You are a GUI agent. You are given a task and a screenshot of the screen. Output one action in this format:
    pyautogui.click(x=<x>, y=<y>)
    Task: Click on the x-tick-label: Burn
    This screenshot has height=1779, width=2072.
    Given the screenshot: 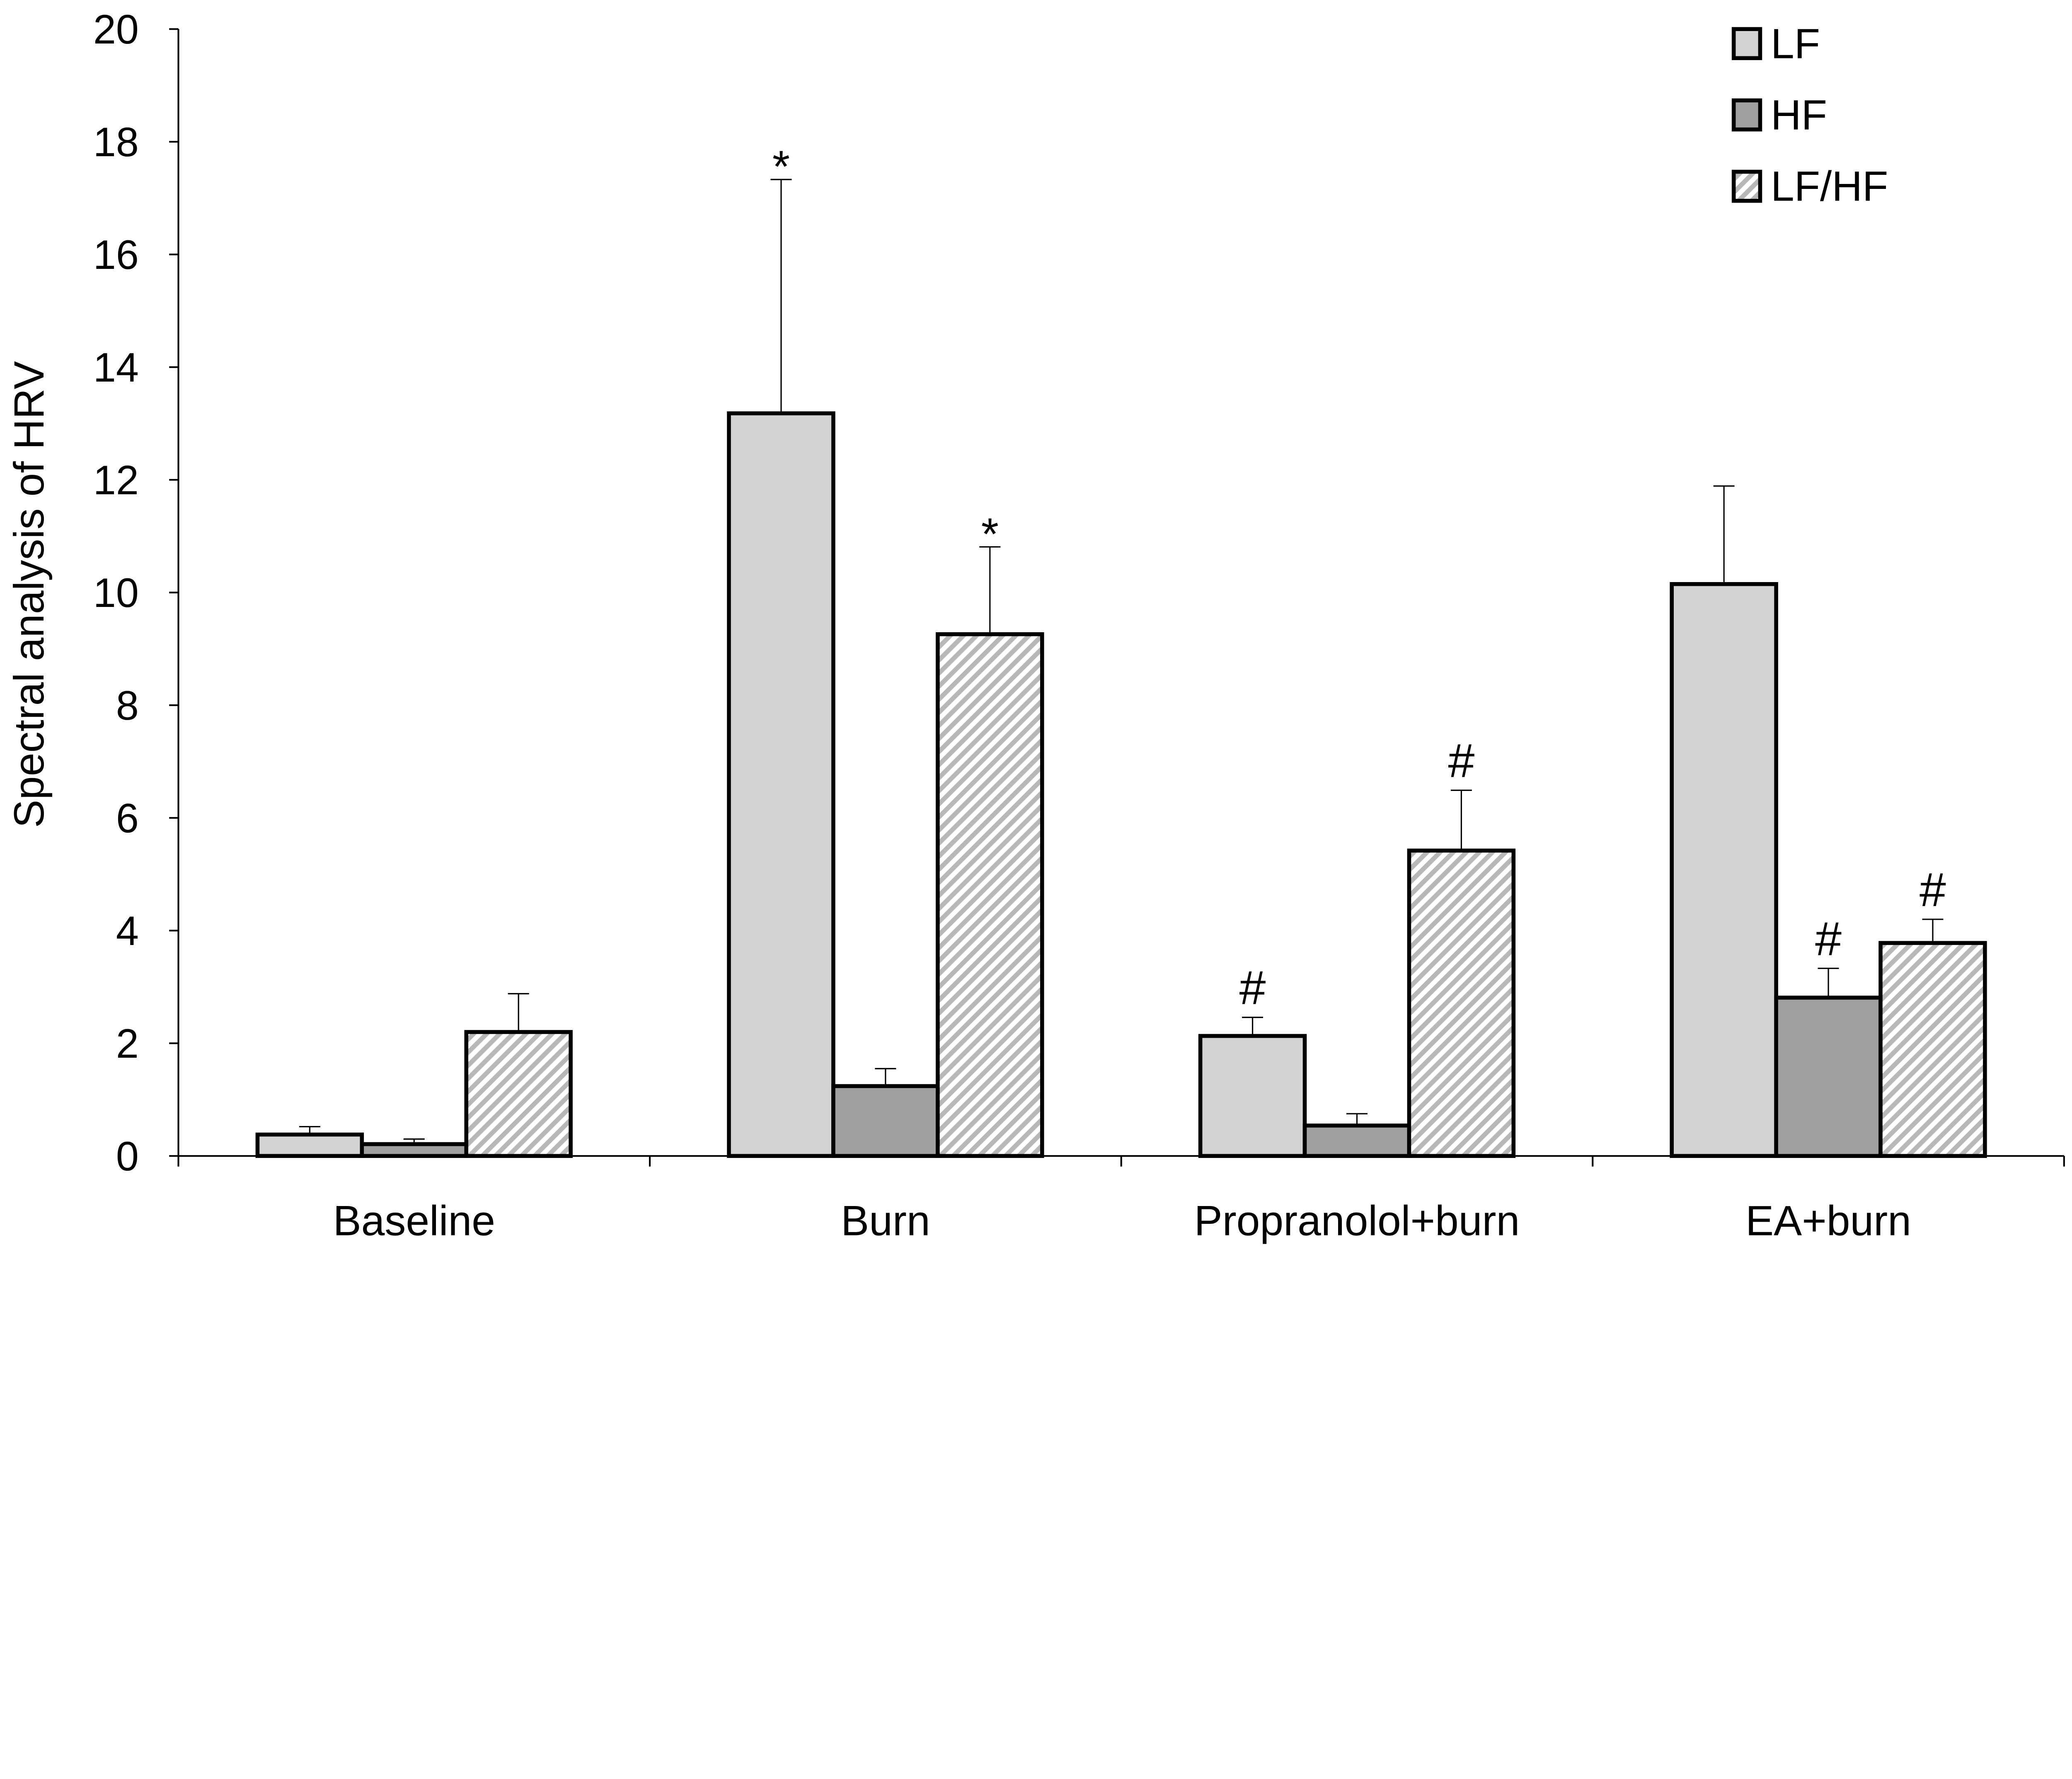 What is the action you would take?
    pyautogui.click(x=885, y=1220)
    